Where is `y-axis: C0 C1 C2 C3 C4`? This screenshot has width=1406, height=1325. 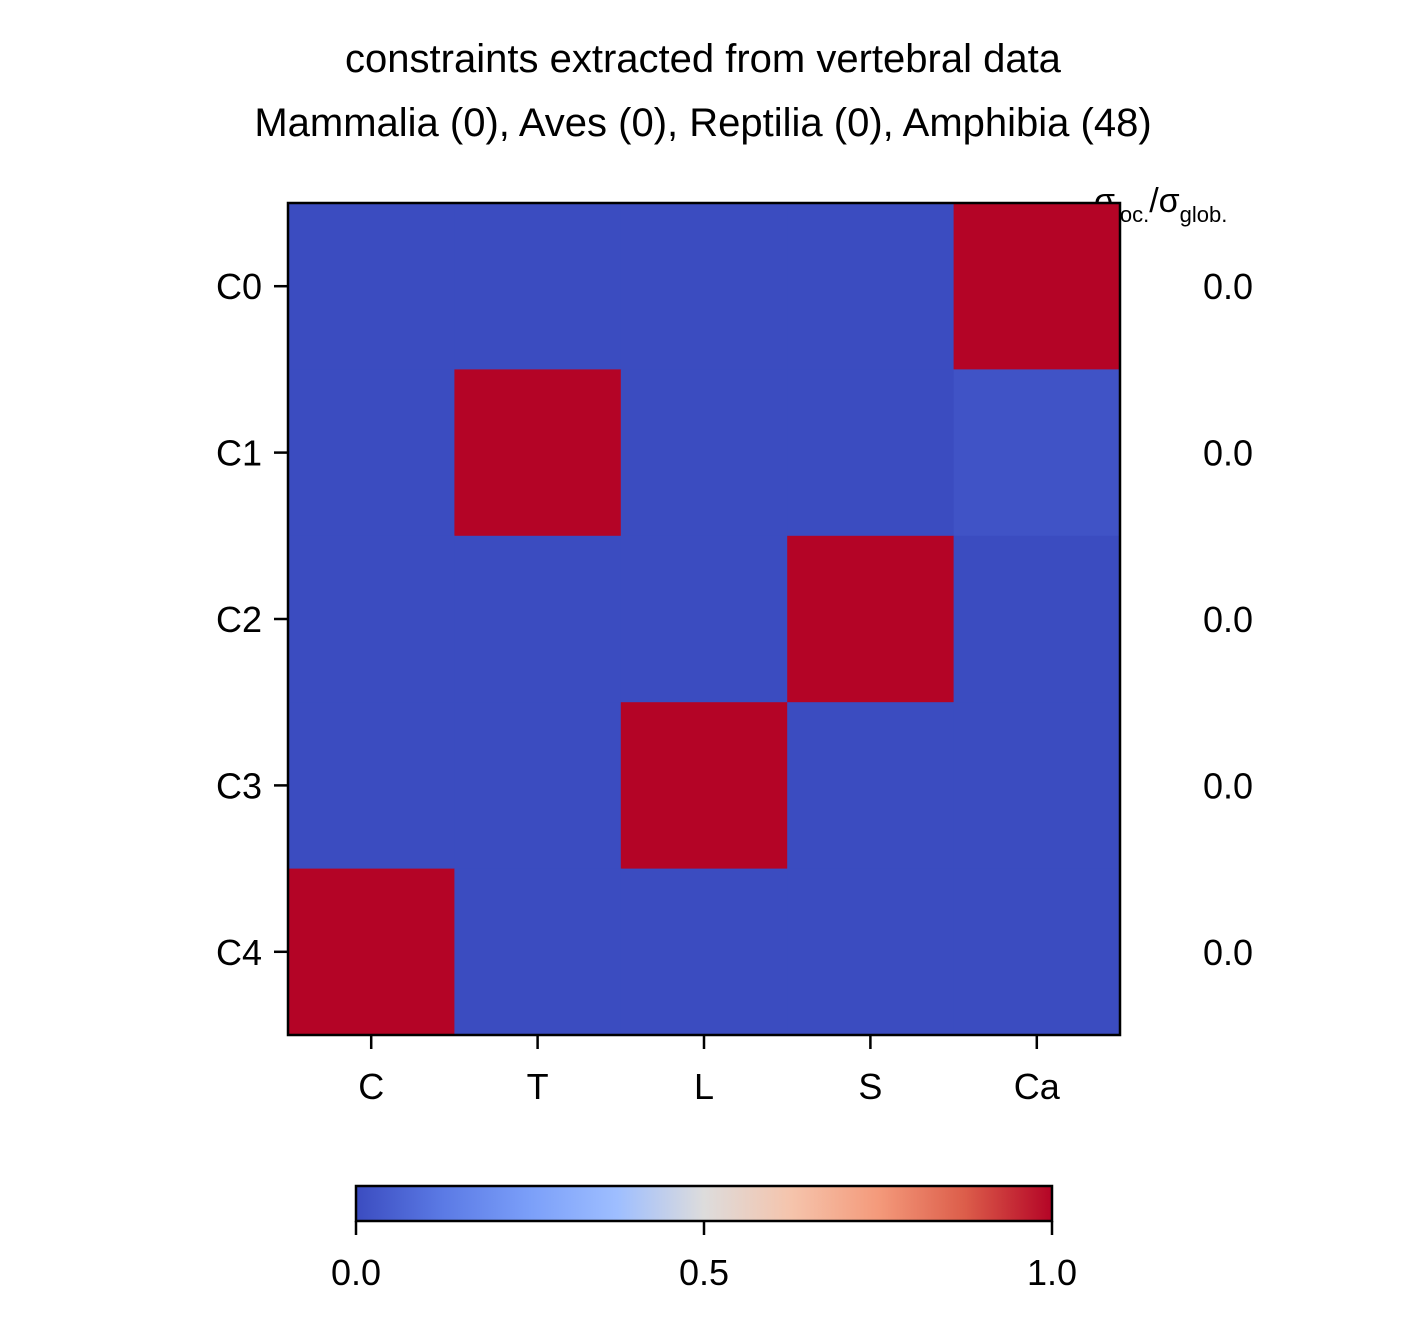
y-axis: C0 C1 C2 C3 C4 is located at coordinates (252, 619).